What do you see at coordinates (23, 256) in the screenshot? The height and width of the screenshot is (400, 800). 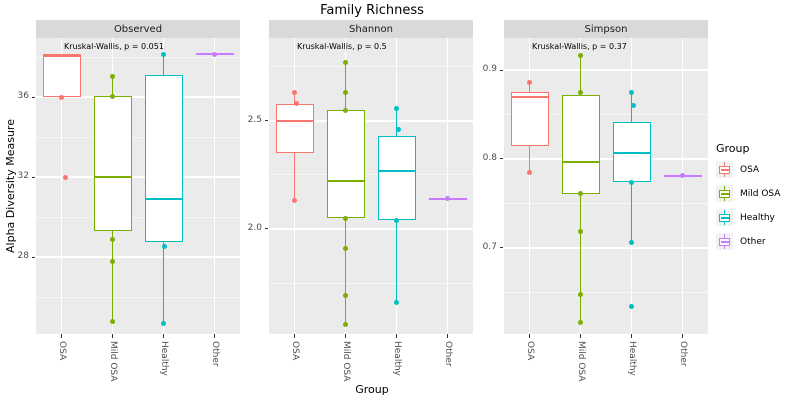 I see `y-tick-label: 28` at bounding box center [23, 256].